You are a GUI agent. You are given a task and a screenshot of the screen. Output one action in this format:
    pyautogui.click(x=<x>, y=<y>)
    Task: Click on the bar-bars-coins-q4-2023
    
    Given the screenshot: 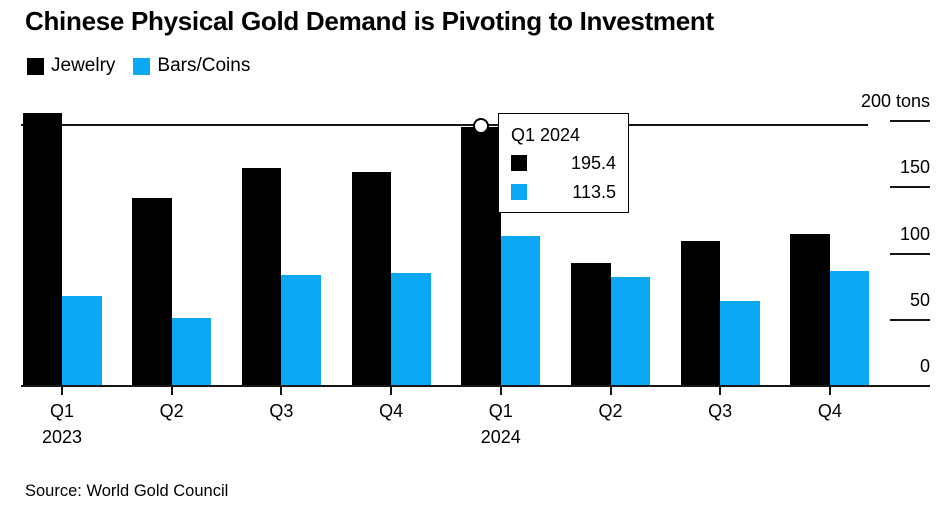 What is the action you would take?
    pyautogui.click(x=411, y=329)
    